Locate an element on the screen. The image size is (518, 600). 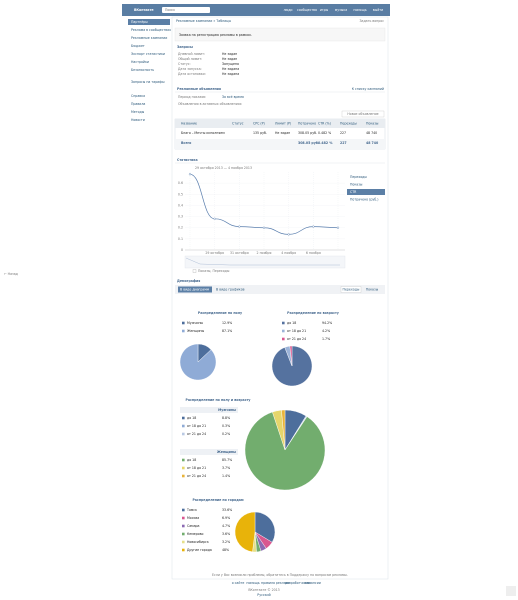
menu-item: Запросы на тарифы is located at coordinates (148, 82).